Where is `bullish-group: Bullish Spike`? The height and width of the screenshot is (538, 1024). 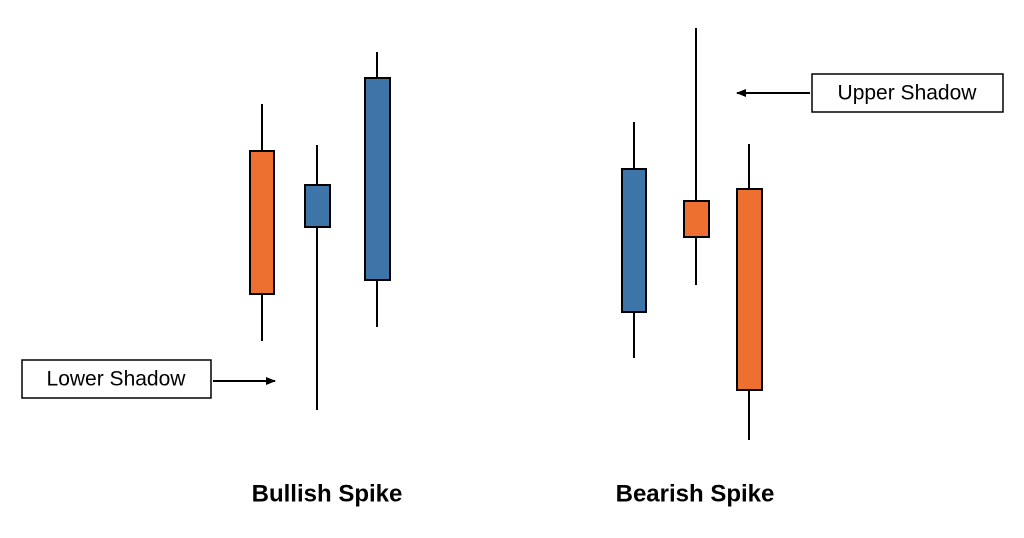
bullish-group: Bullish Spike is located at coordinates (326, 279).